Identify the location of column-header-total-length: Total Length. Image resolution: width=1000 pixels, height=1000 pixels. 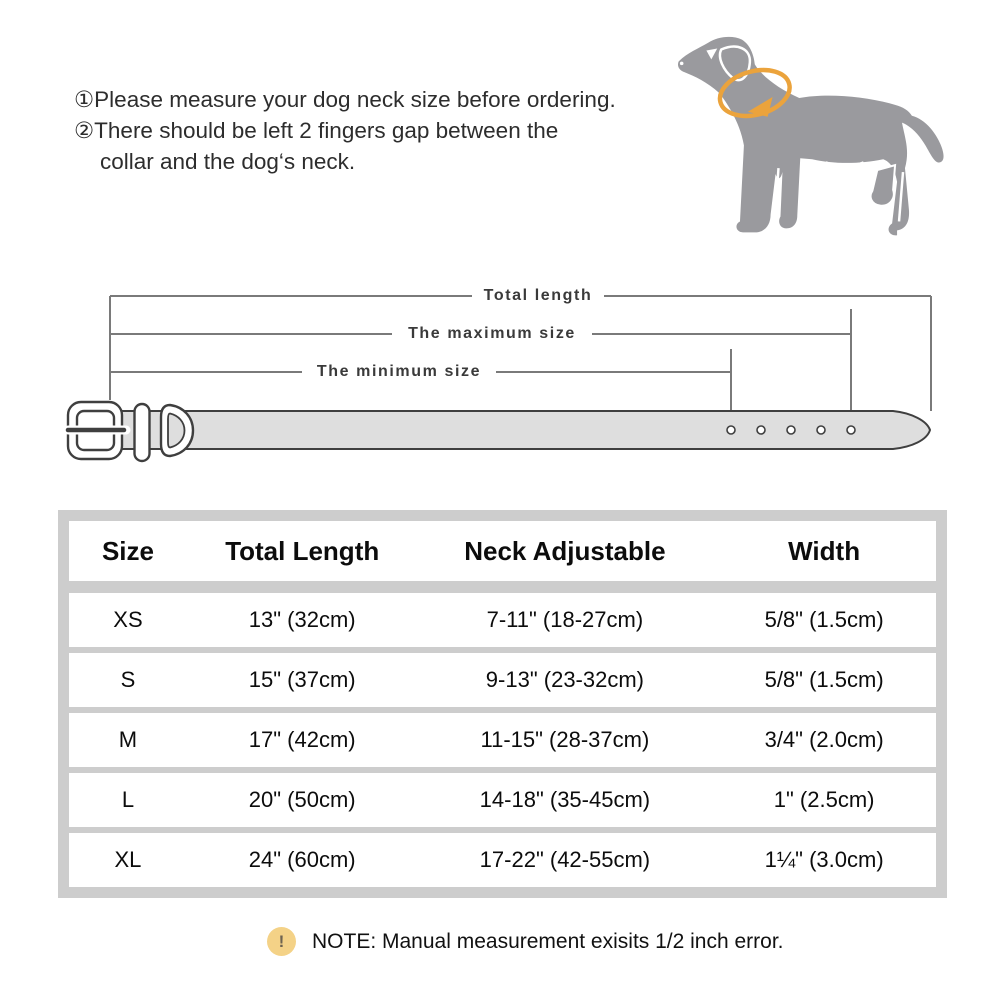
(302, 550).